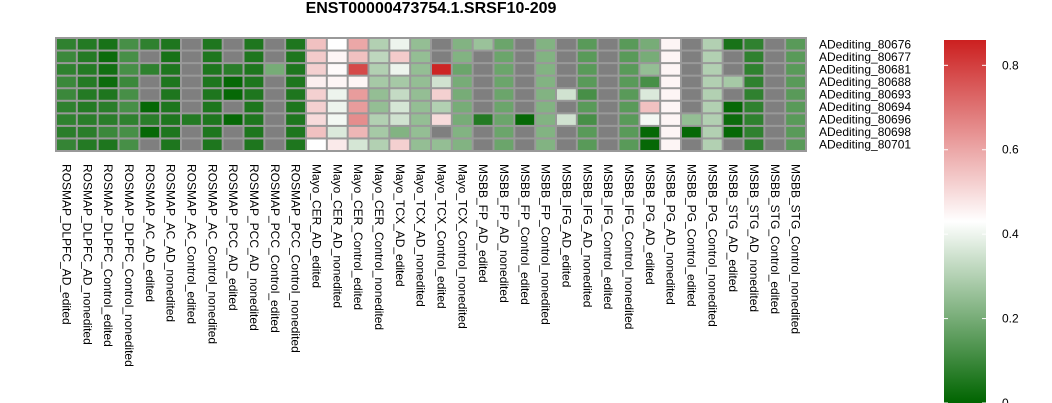  I want to click on column-label: Mayo_TCX_AD_edited, so click(400, 225).